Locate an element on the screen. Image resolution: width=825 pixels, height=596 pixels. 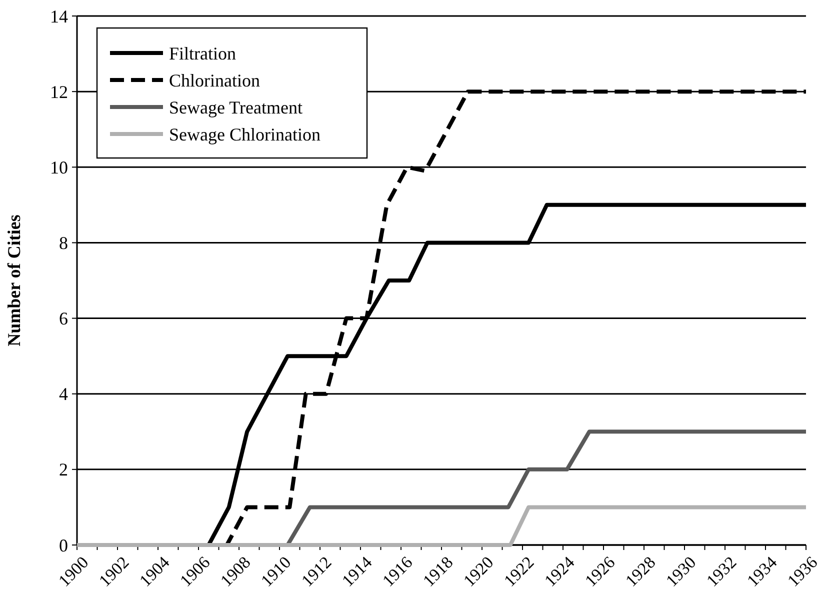
legend-label: Chlorination is located at coordinates (214, 80).